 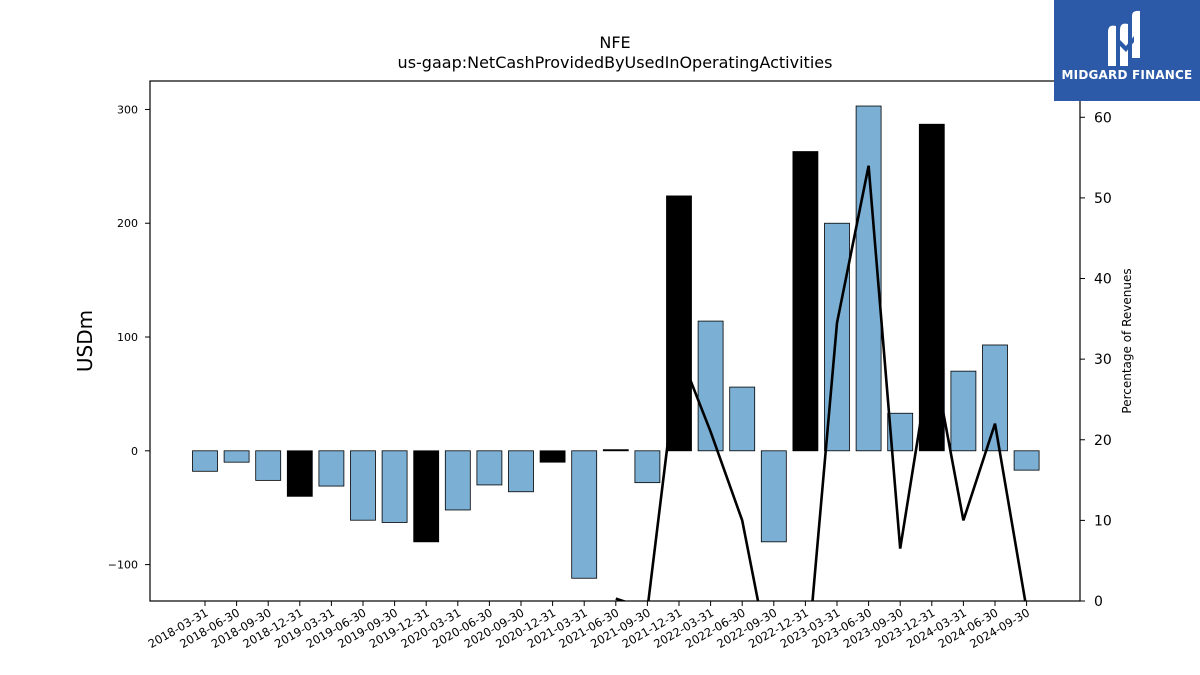 What do you see at coordinates (127, 109) in the screenshot?
I see `left-tick-label: 300` at bounding box center [127, 109].